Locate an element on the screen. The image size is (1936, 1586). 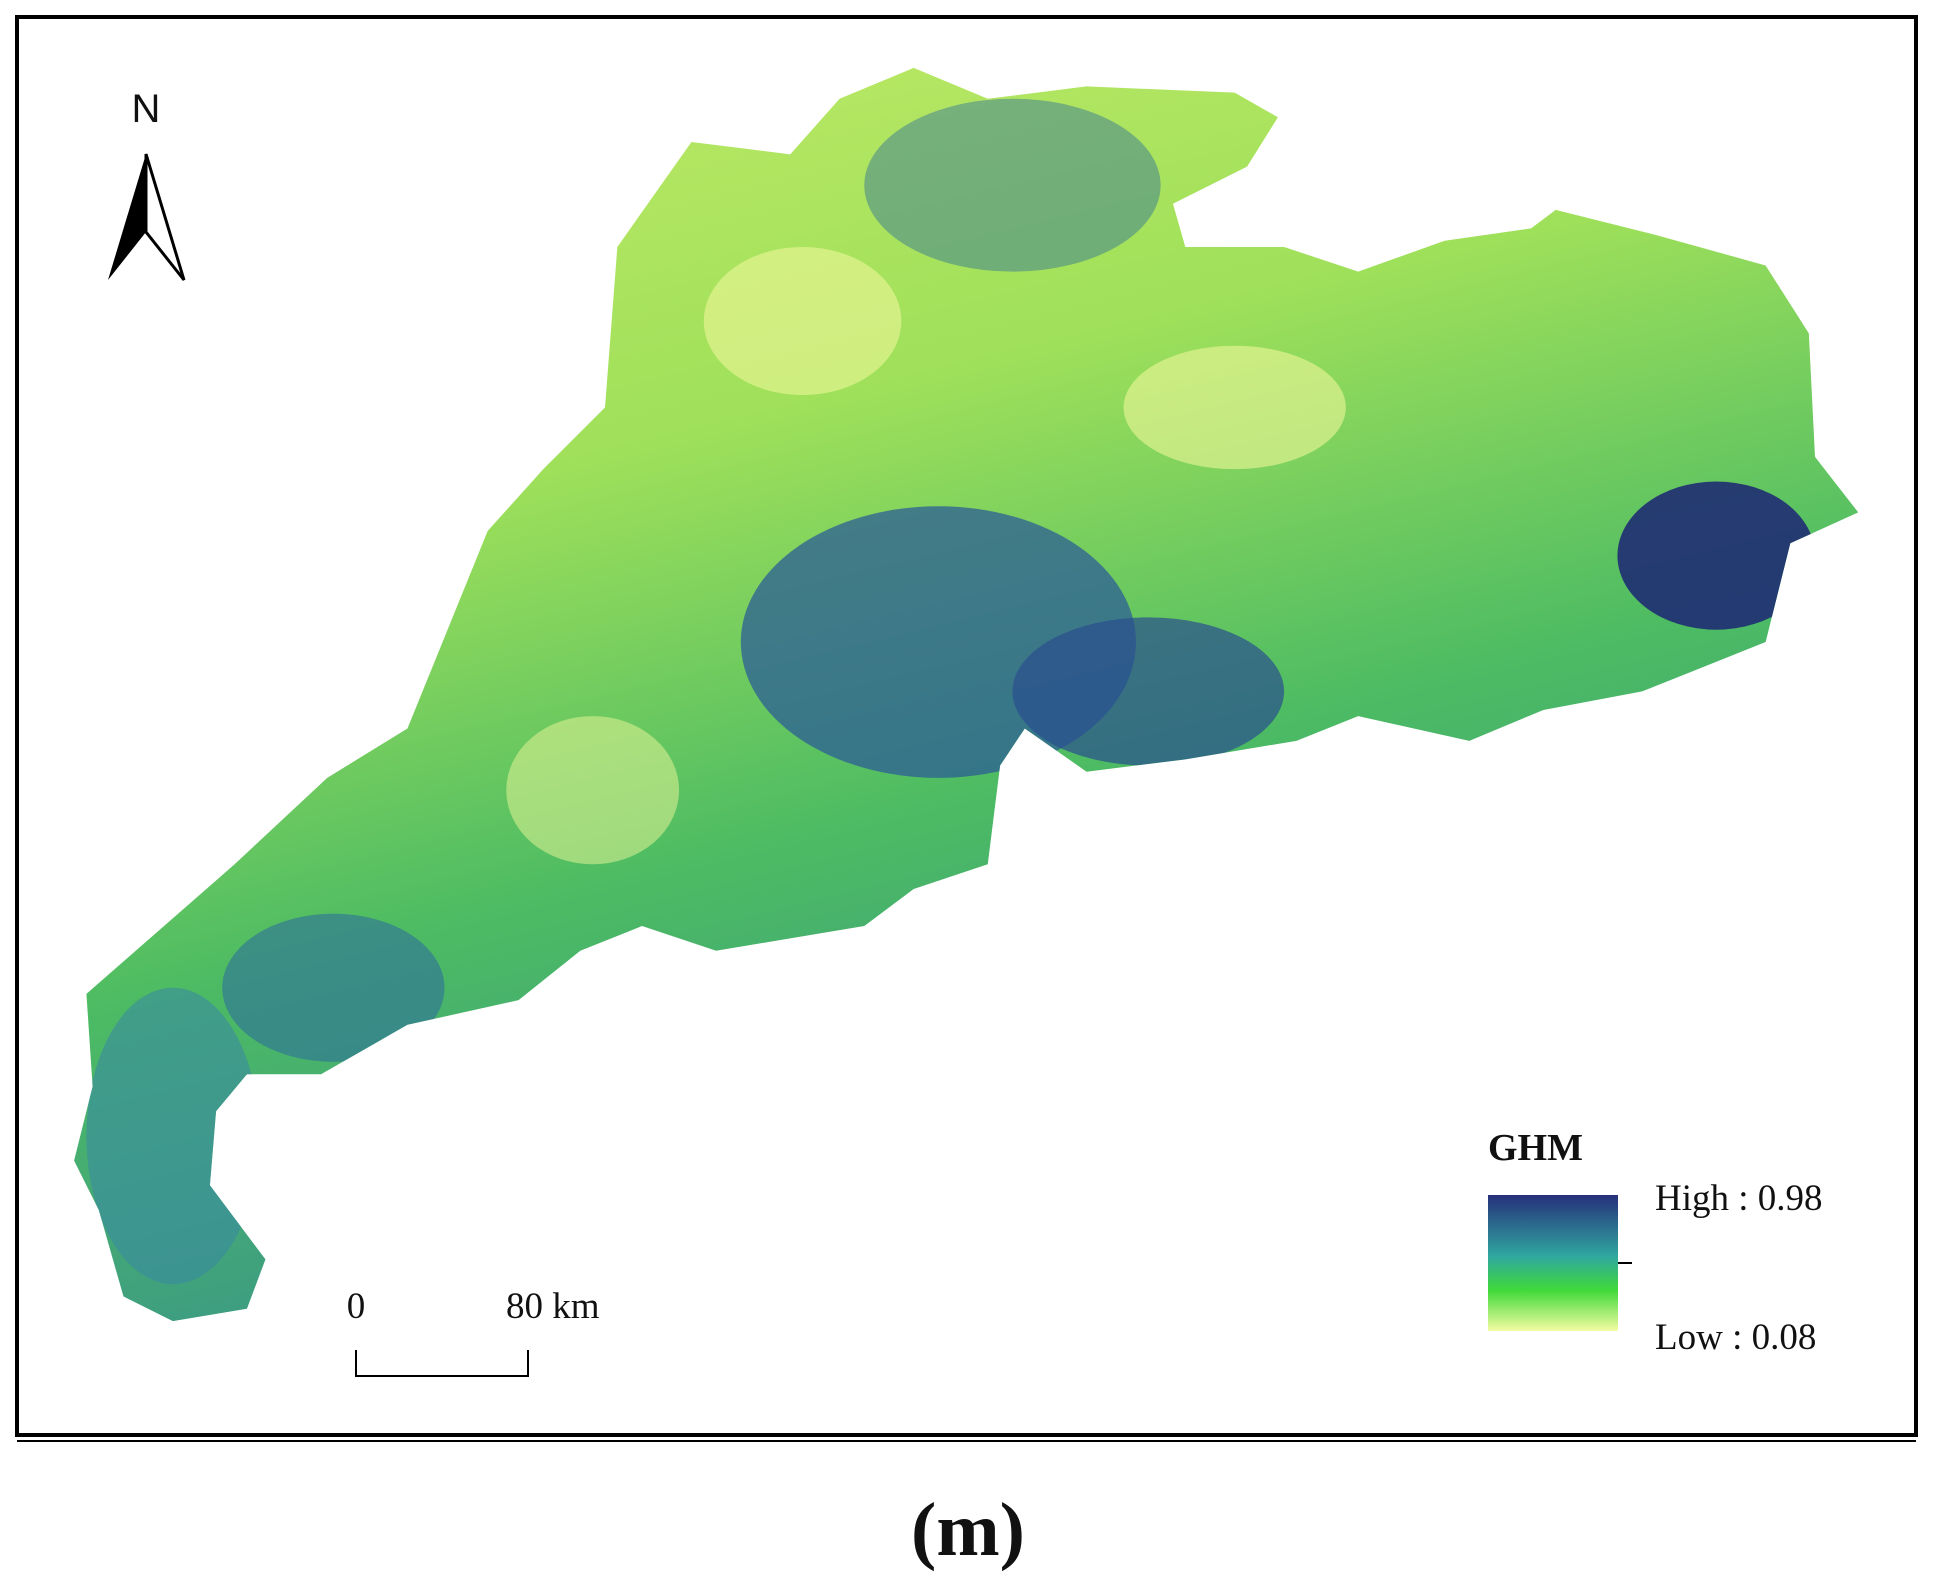
north-label: N is located at coordinates (146, 109).